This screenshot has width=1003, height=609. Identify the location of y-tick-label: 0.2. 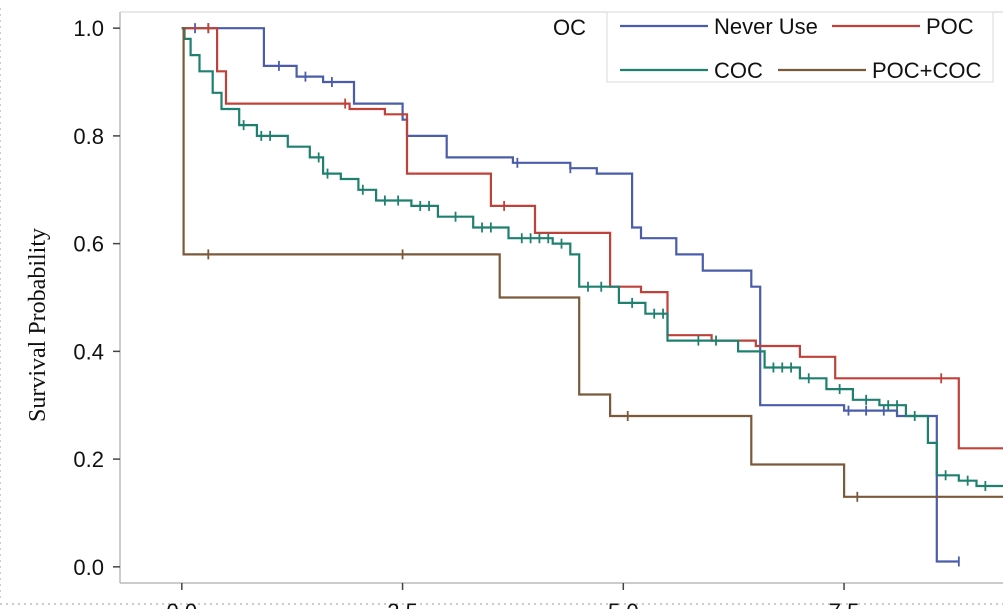
(88, 459).